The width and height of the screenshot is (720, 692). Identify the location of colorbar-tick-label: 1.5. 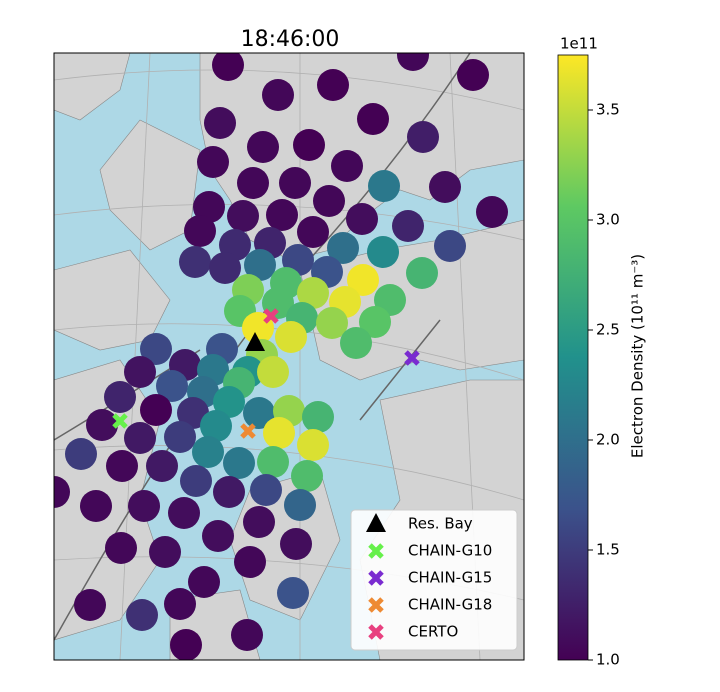
(608, 550).